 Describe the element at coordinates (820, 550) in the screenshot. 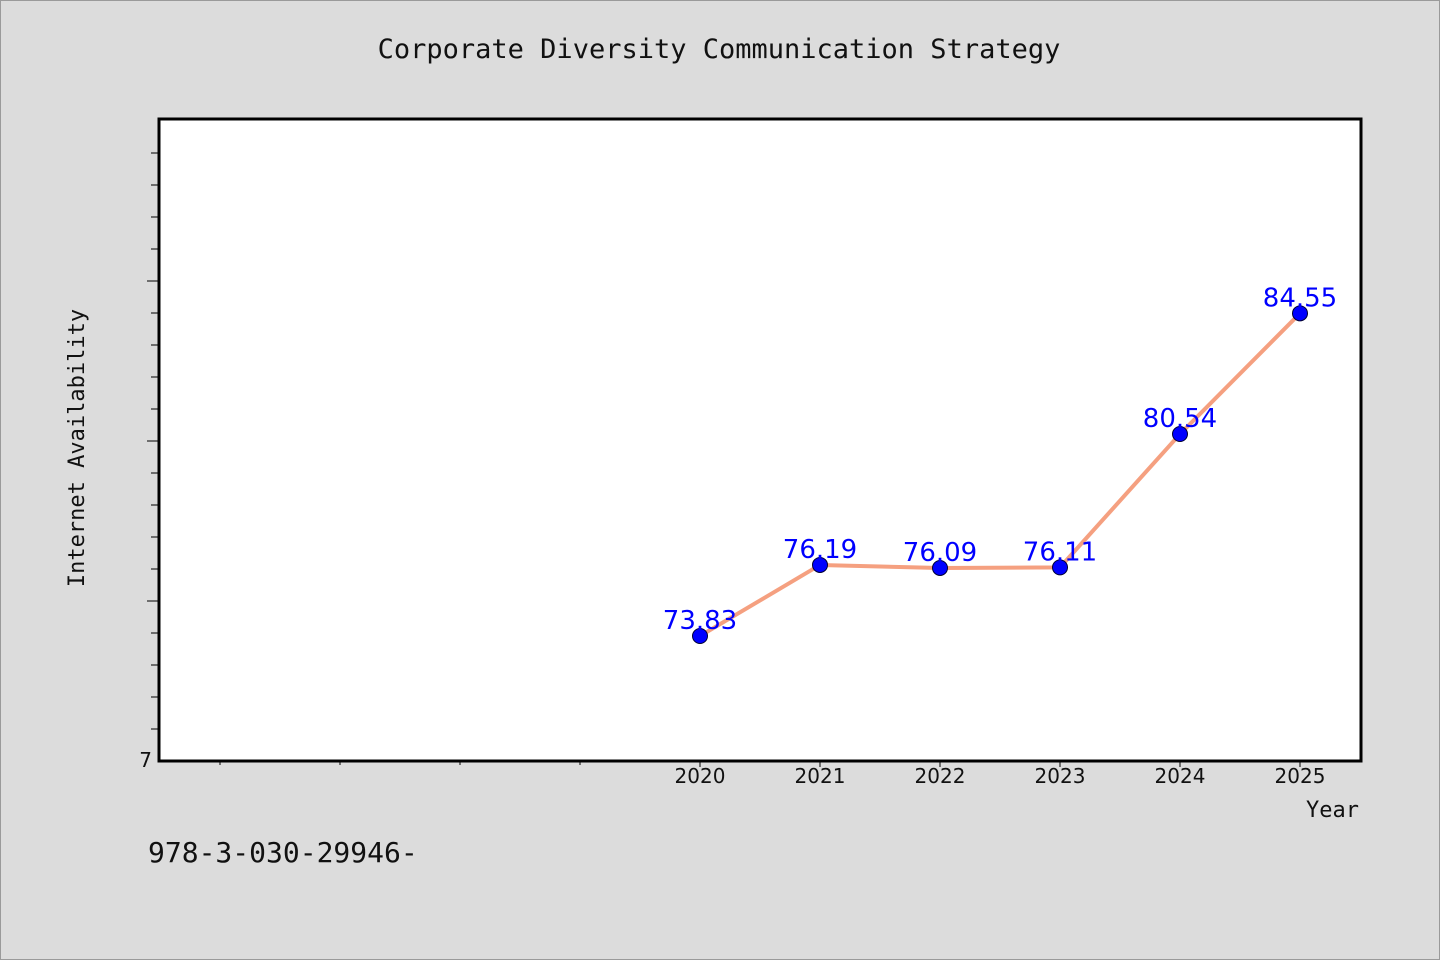

I see `data-label: 76.19` at that location.